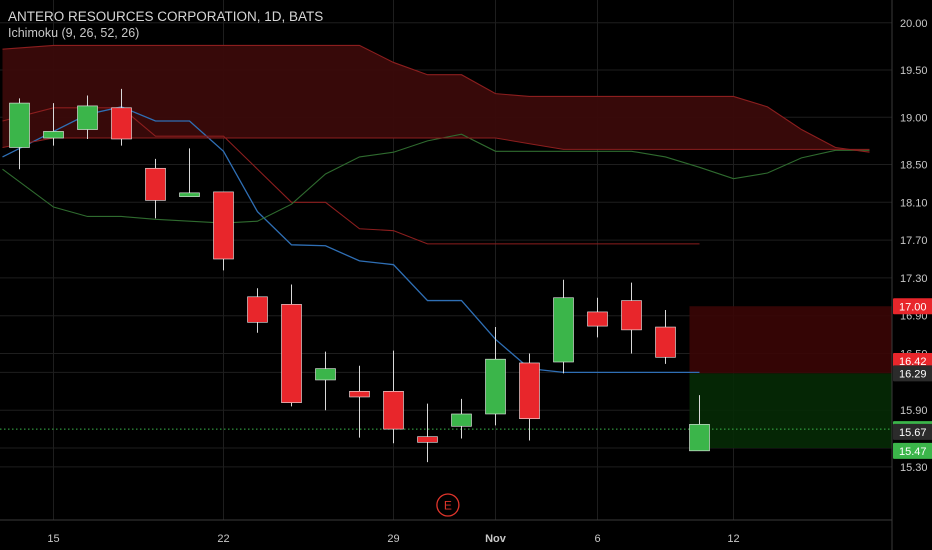 The width and height of the screenshot is (932, 550). I want to click on price-tick-label: 18.10, so click(914, 203).